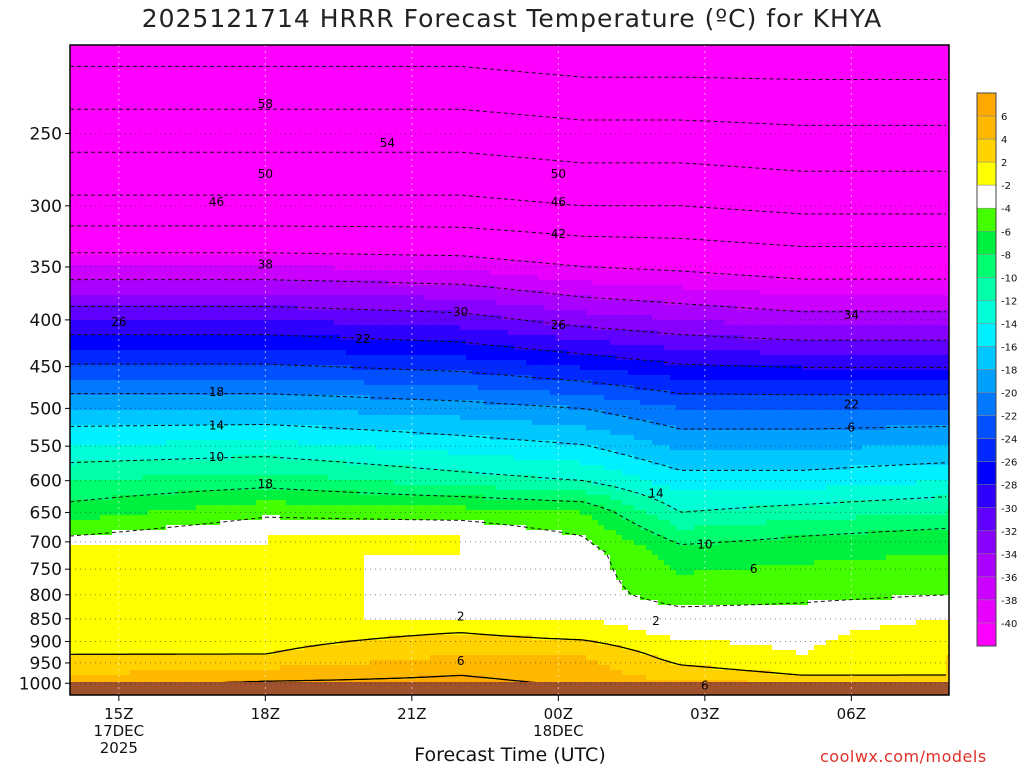  What do you see at coordinates (1009, 555) in the screenshot?
I see `colorbar-label: -34` at bounding box center [1009, 555].